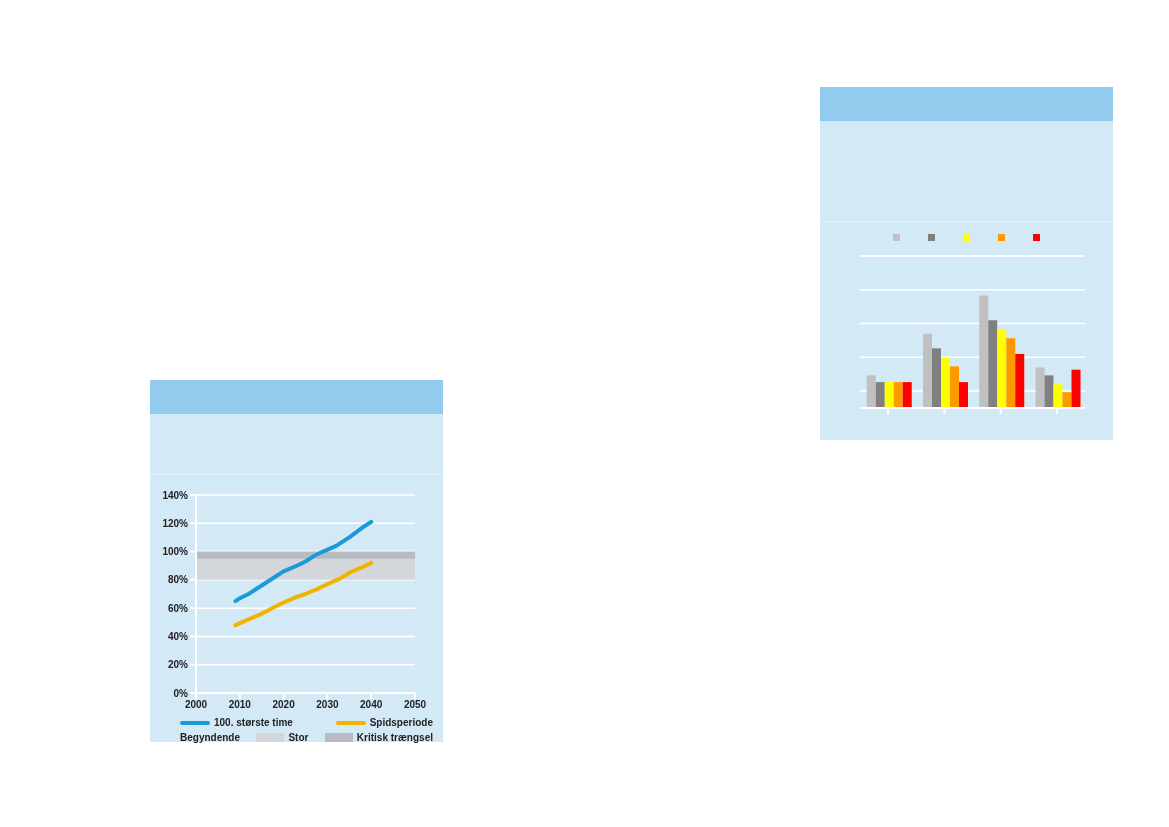 This screenshot has width=1169, height=827. I want to click on y-tick-label: 40%, so click(178, 636).